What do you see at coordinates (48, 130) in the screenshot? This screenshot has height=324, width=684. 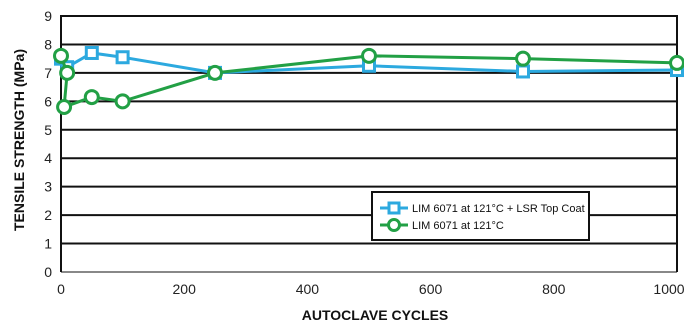 I see `y-tick-label: 5` at bounding box center [48, 130].